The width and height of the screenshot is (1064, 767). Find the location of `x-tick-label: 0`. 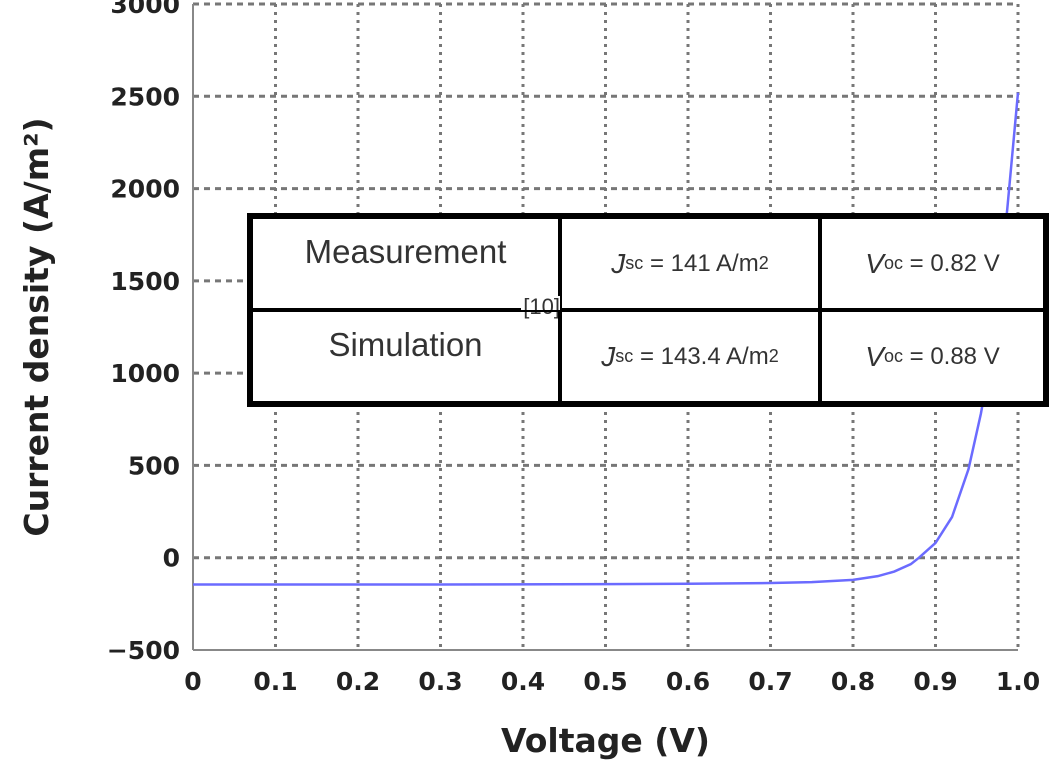

x-tick-label: 0 is located at coordinates (192, 681).